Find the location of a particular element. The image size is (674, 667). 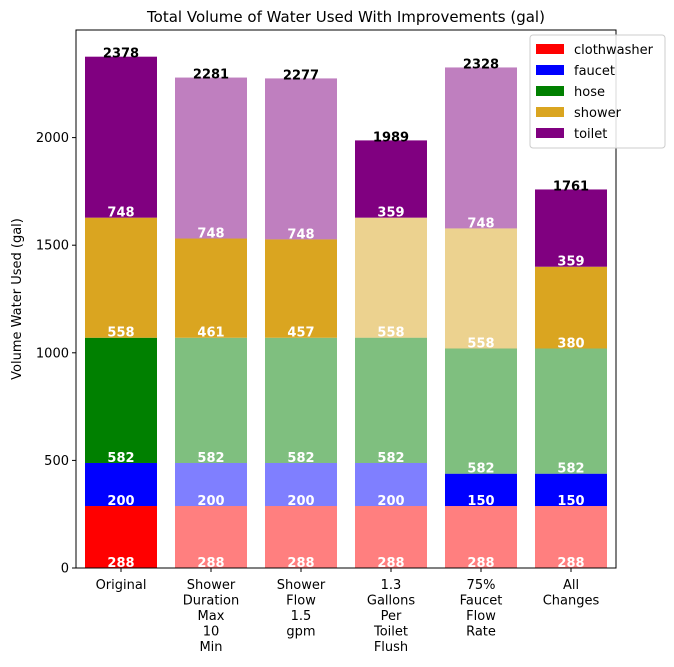

value-label-shower-4: 558 is located at coordinates (480, 343).